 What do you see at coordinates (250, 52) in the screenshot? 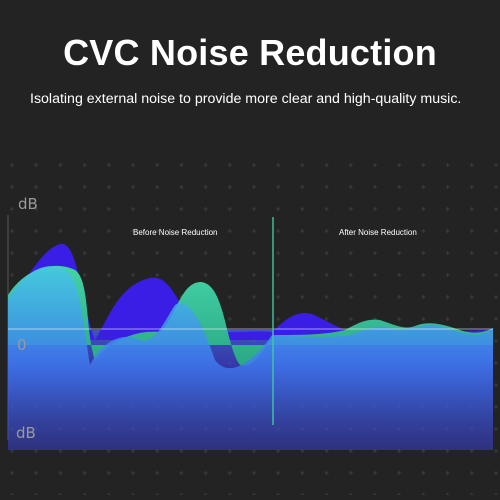
I see `page-title: CVC Noise Reduction` at bounding box center [250, 52].